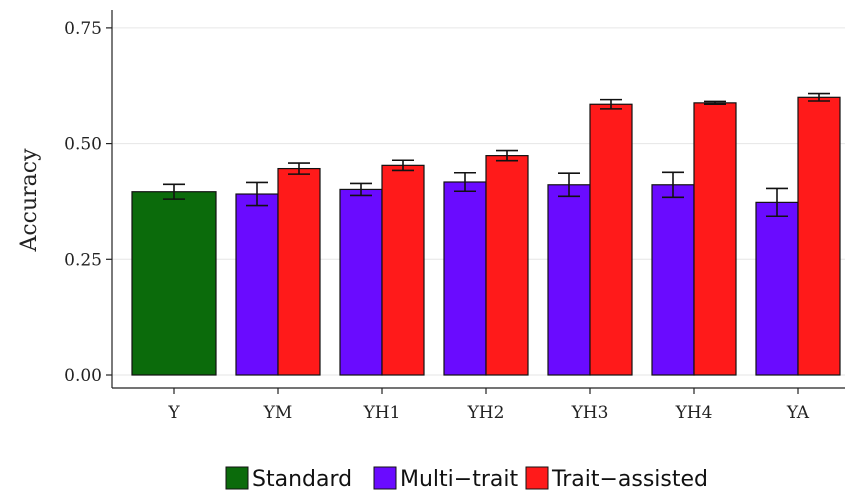  What do you see at coordinates (507, 265) in the screenshot?
I see `bar-trait-assisted-yh2` at bounding box center [507, 265].